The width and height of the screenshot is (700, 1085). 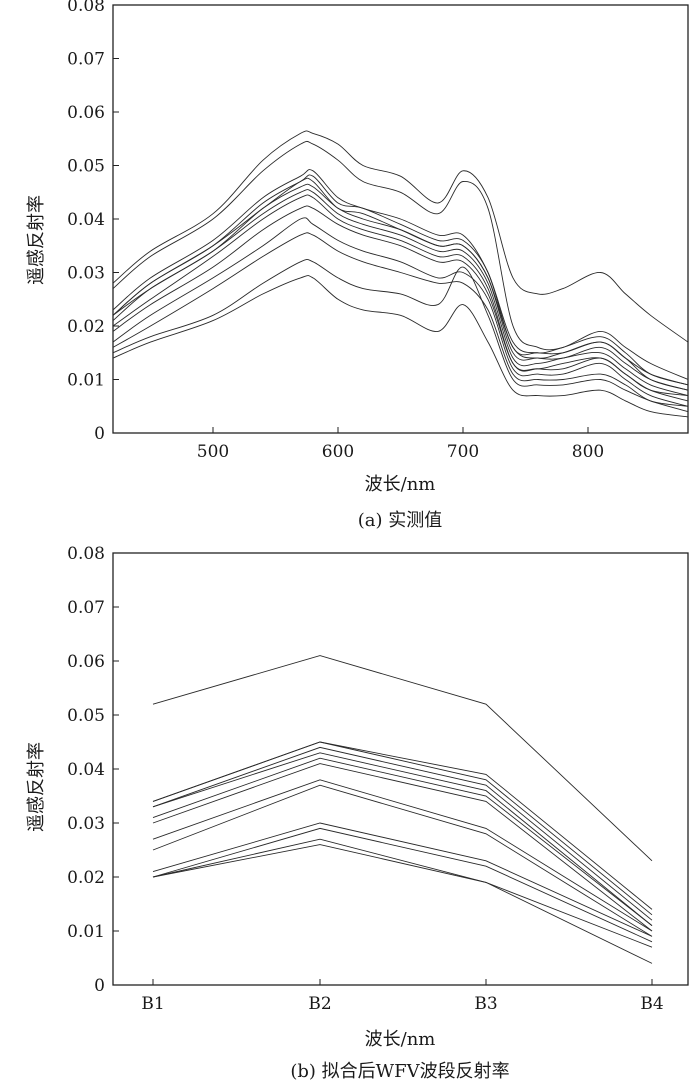 I want to click on y-tick-label-a: 0.02, so click(x=86, y=327).